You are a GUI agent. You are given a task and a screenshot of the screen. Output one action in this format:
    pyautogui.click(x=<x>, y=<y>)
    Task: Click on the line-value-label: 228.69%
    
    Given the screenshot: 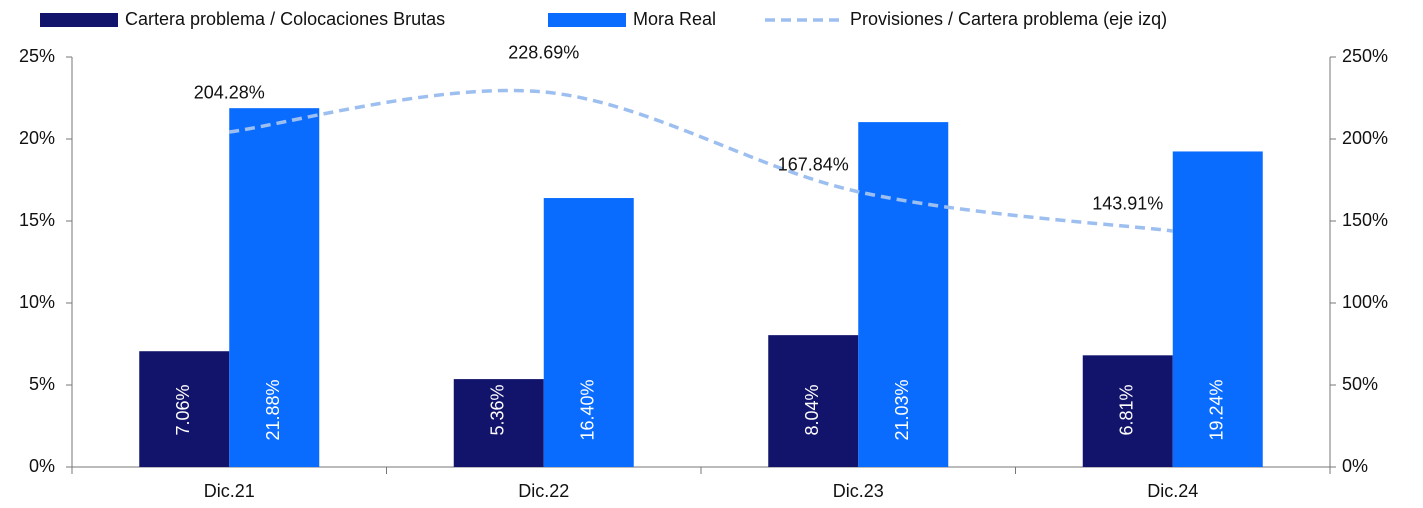 What is the action you would take?
    pyautogui.click(x=543, y=53)
    